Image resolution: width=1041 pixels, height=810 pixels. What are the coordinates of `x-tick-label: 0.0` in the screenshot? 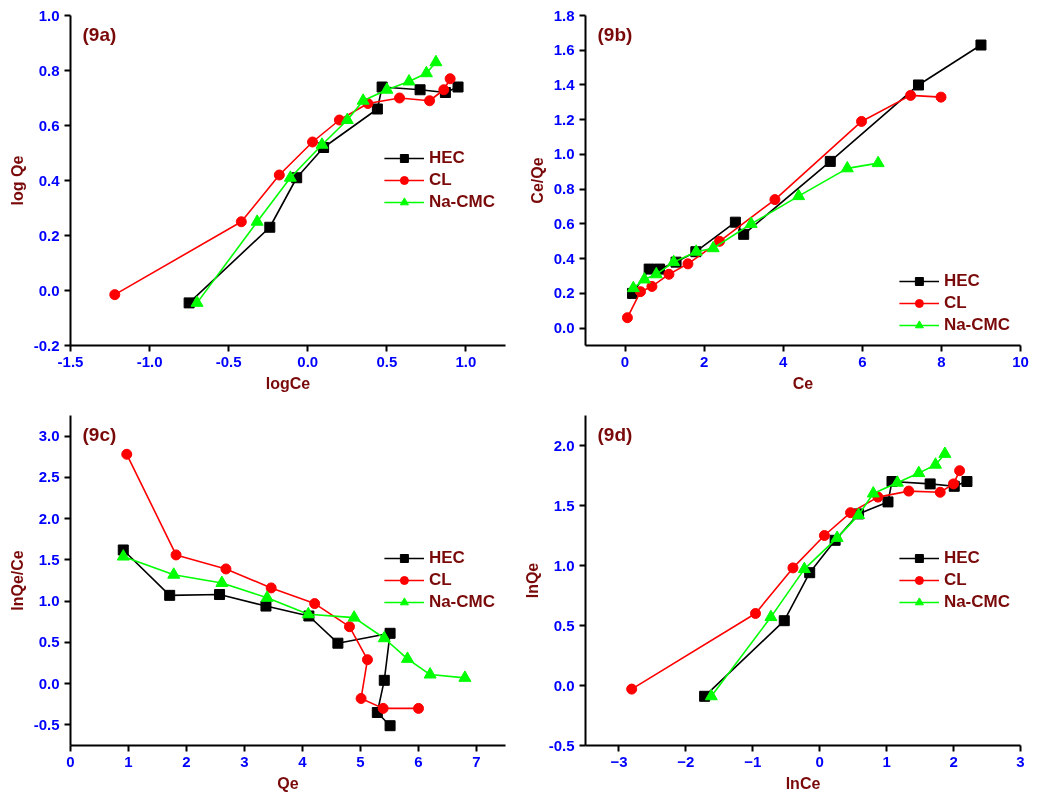 It's located at (308, 361).